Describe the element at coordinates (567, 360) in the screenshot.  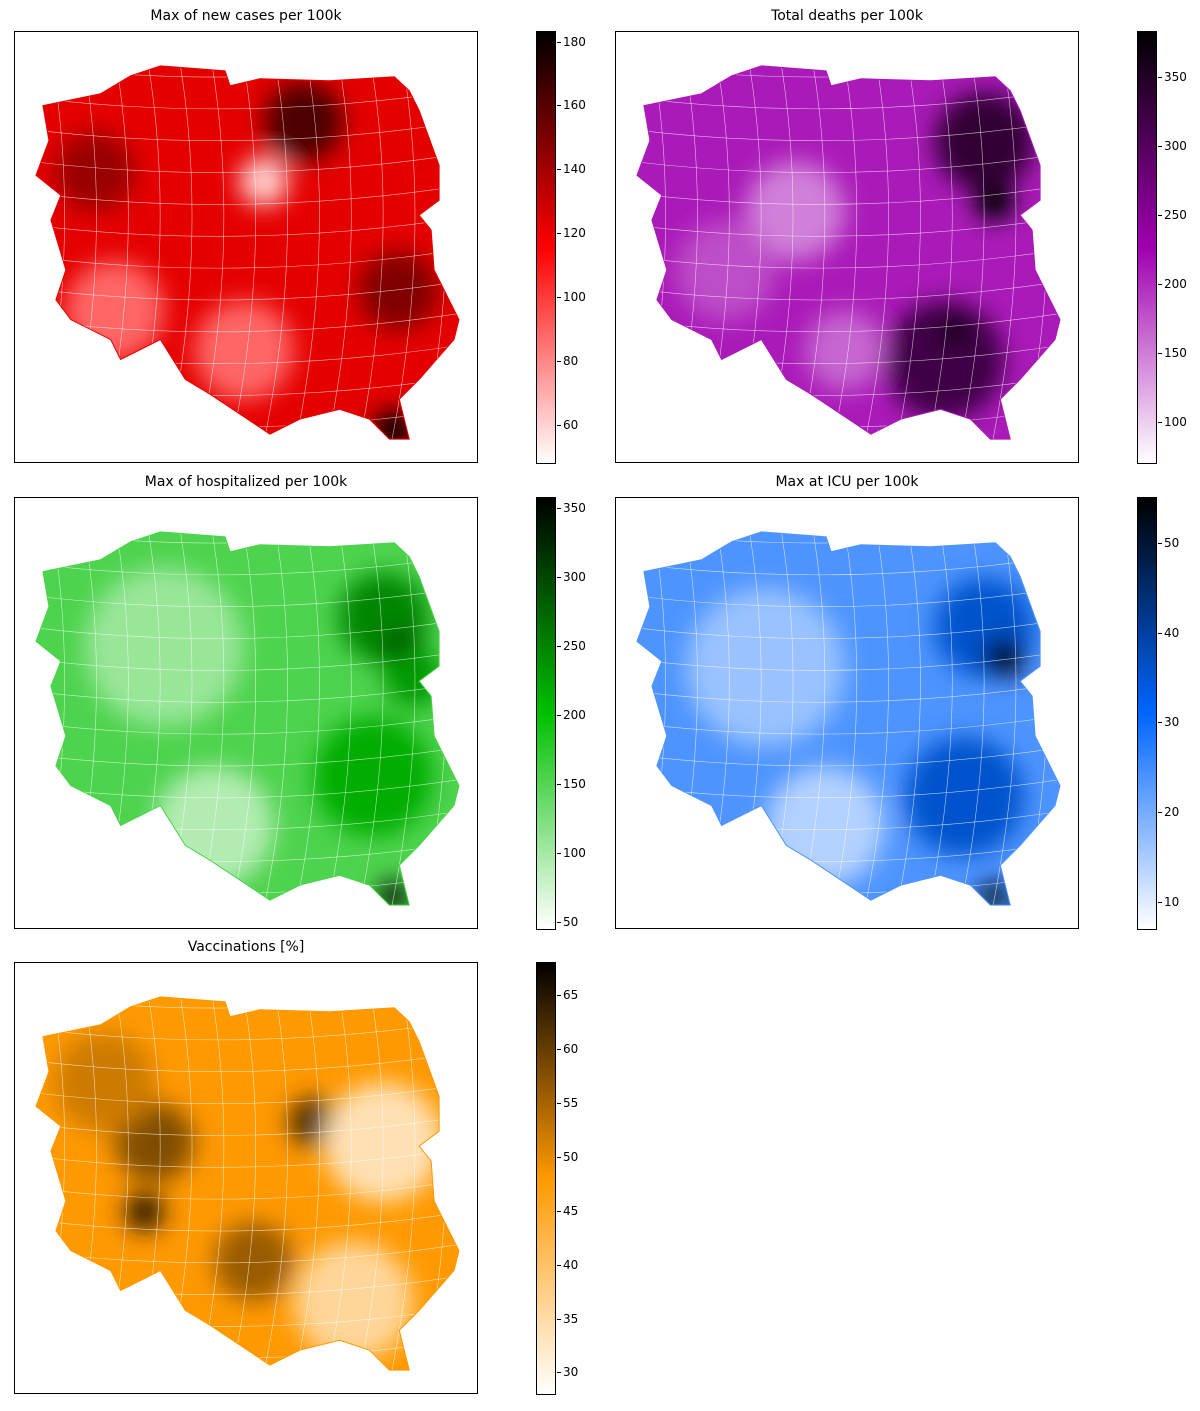
I see `colorbar-tick-label: 80` at that location.